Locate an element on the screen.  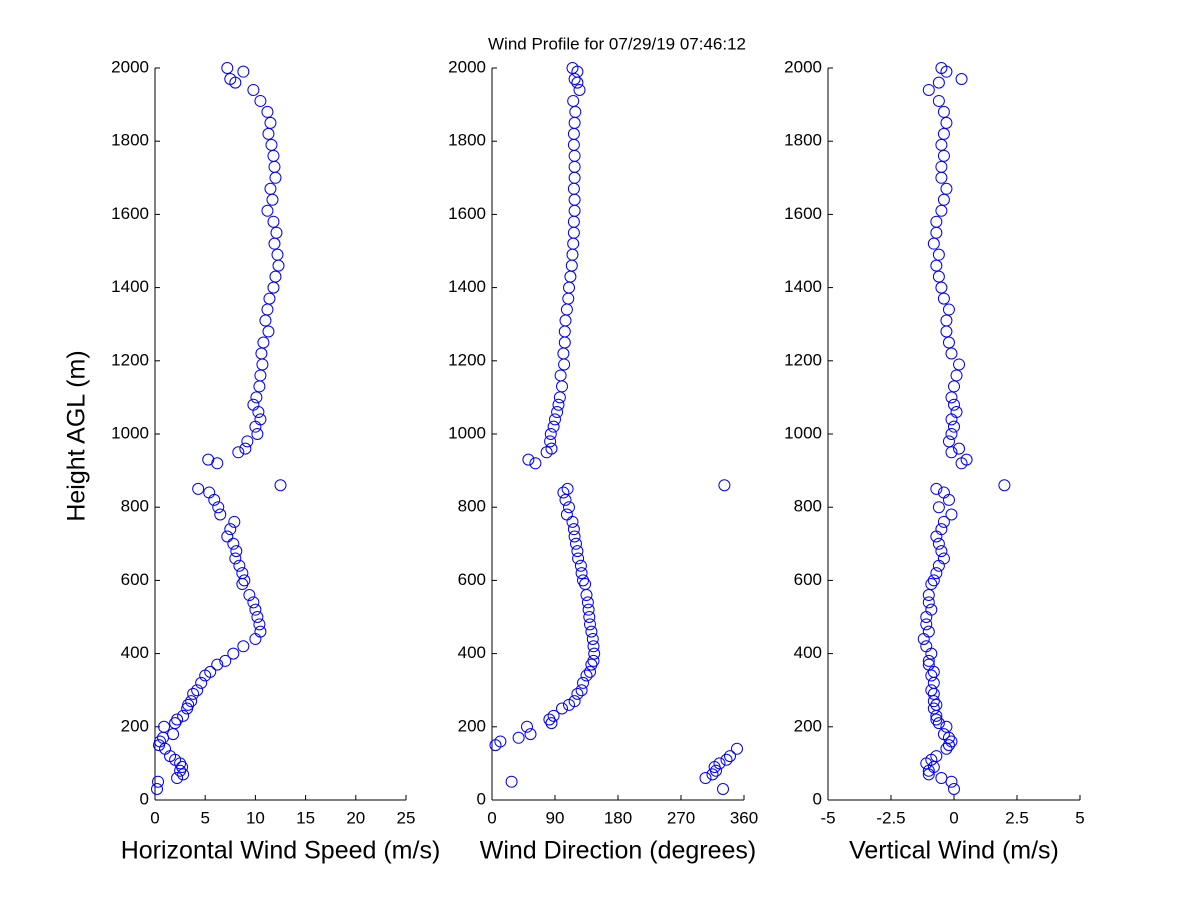
x-tick-label: -2.5 is located at coordinates (890, 817).